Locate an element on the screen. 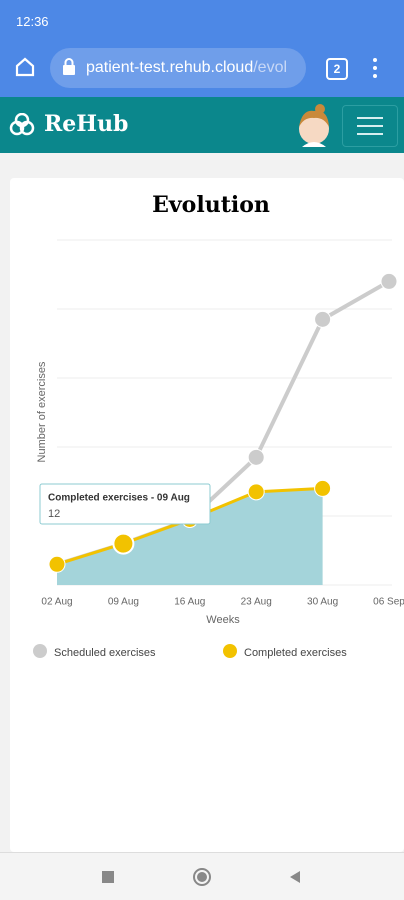 The image size is (404, 900). home-button is located at coordinates (25, 67).